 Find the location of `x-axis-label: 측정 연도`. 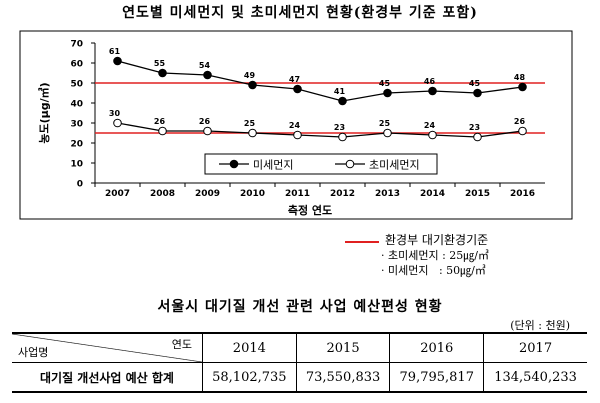

x-axis-label: 측정 연도 is located at coordinates (310, 210).